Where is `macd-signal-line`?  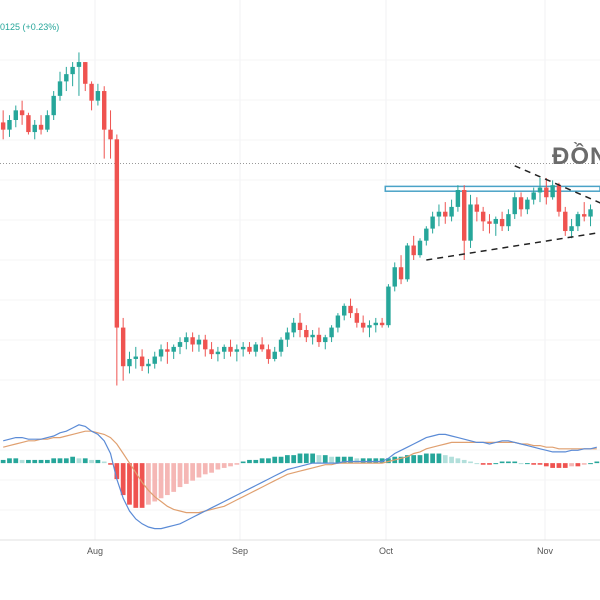
macd-signal-line is located at coordinates (300, 472).